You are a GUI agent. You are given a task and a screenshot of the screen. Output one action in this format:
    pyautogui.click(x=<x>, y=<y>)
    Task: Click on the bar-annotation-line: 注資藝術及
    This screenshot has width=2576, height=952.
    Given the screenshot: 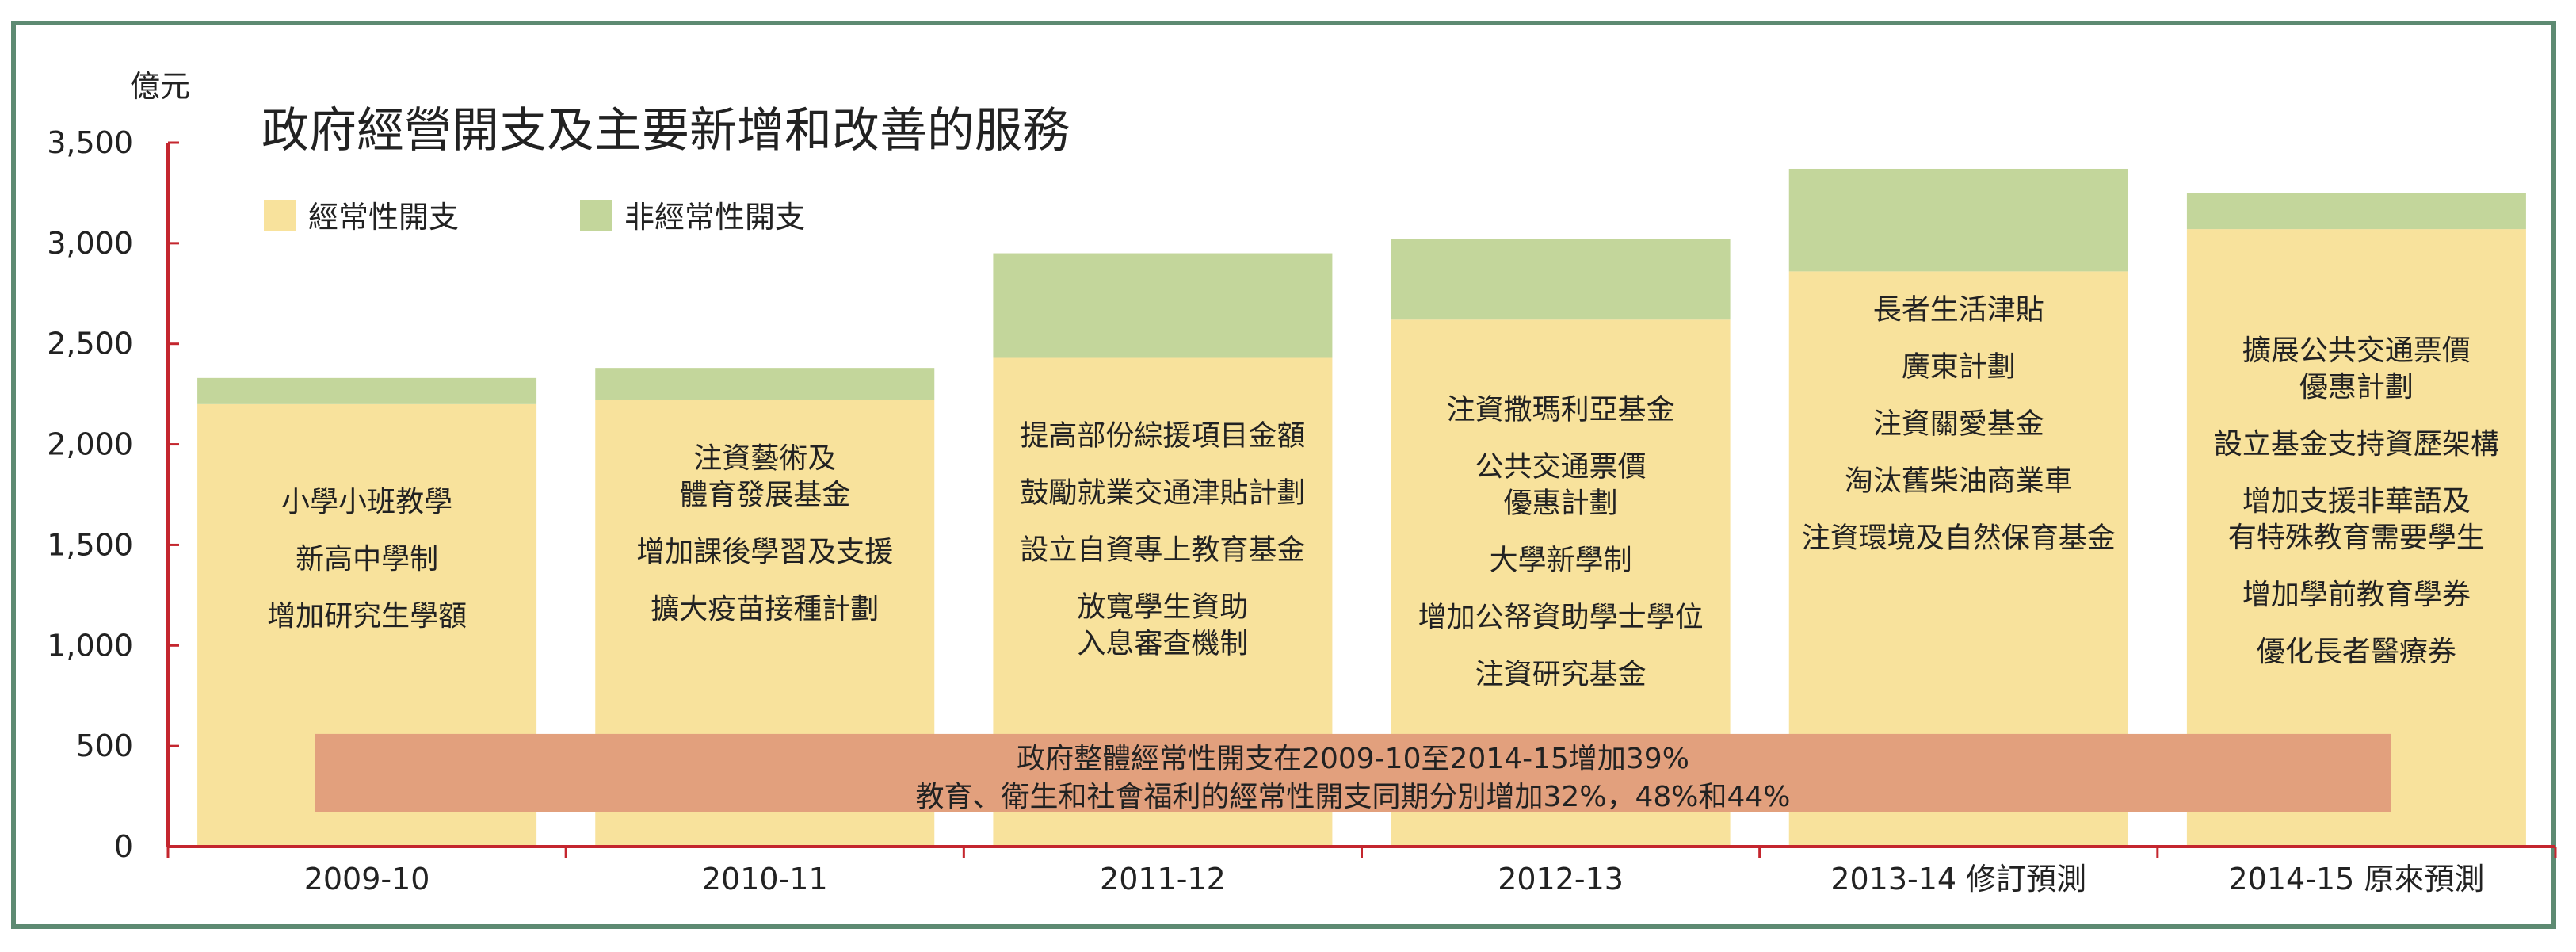 What is the action you would take?
    pyautogui.click(x=764, y=458)
    